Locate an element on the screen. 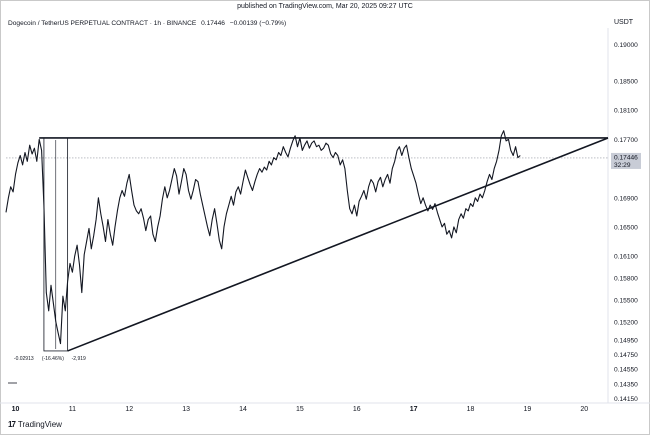 The height and width of the screenshot is (435, 650). price-tag-countdown: 32:29 is located at coordinates (622, 165).